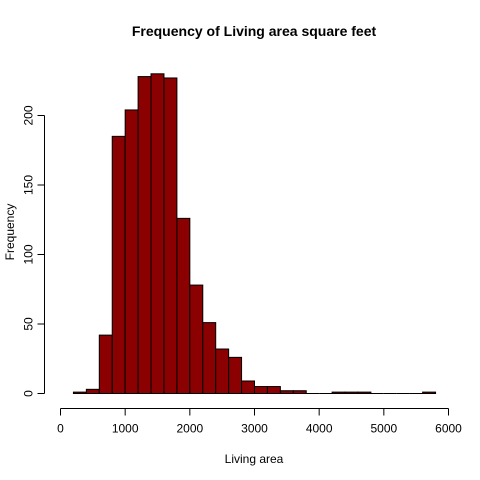  Describe the element at coordinates (254, 429) in the screenshot. I see `x-tick-label: 3000` at that location.